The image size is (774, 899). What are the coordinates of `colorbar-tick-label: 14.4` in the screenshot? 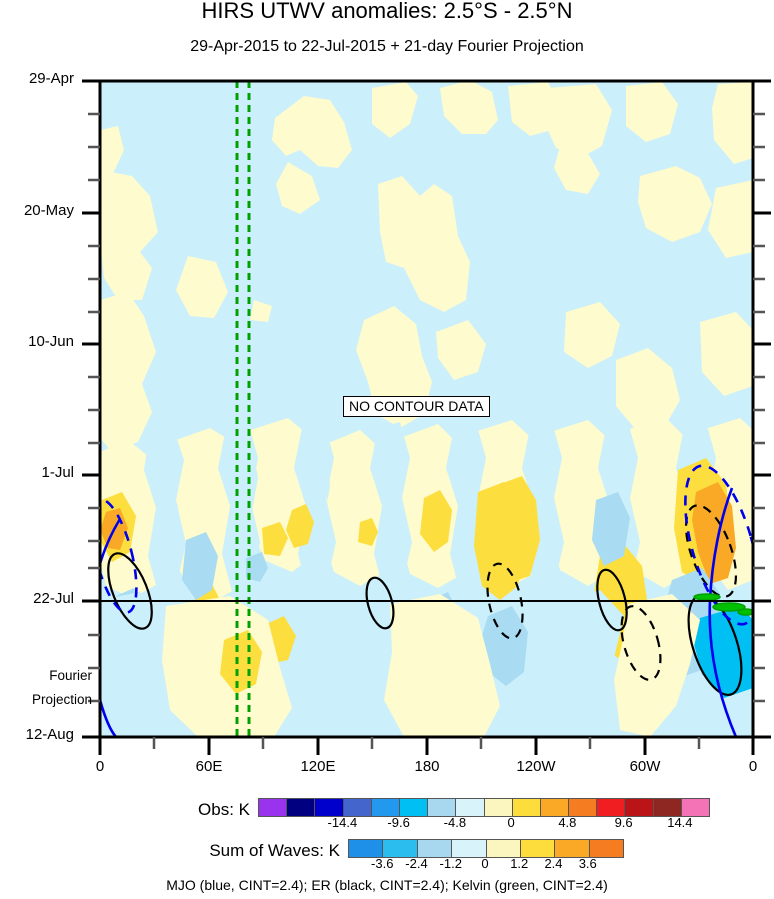 It's located at (680, 822).